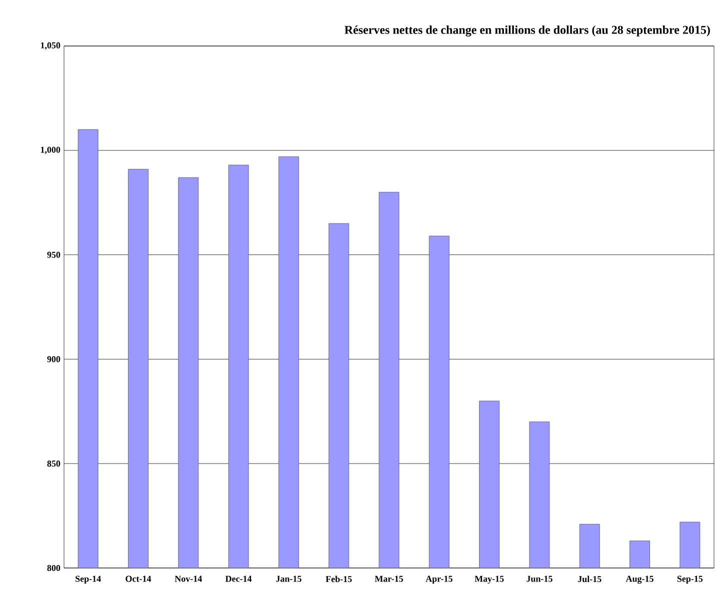  Describe the element at coordinates (50, 150) in the screenshot. I see `y-tick-label: 1,000` at that location.